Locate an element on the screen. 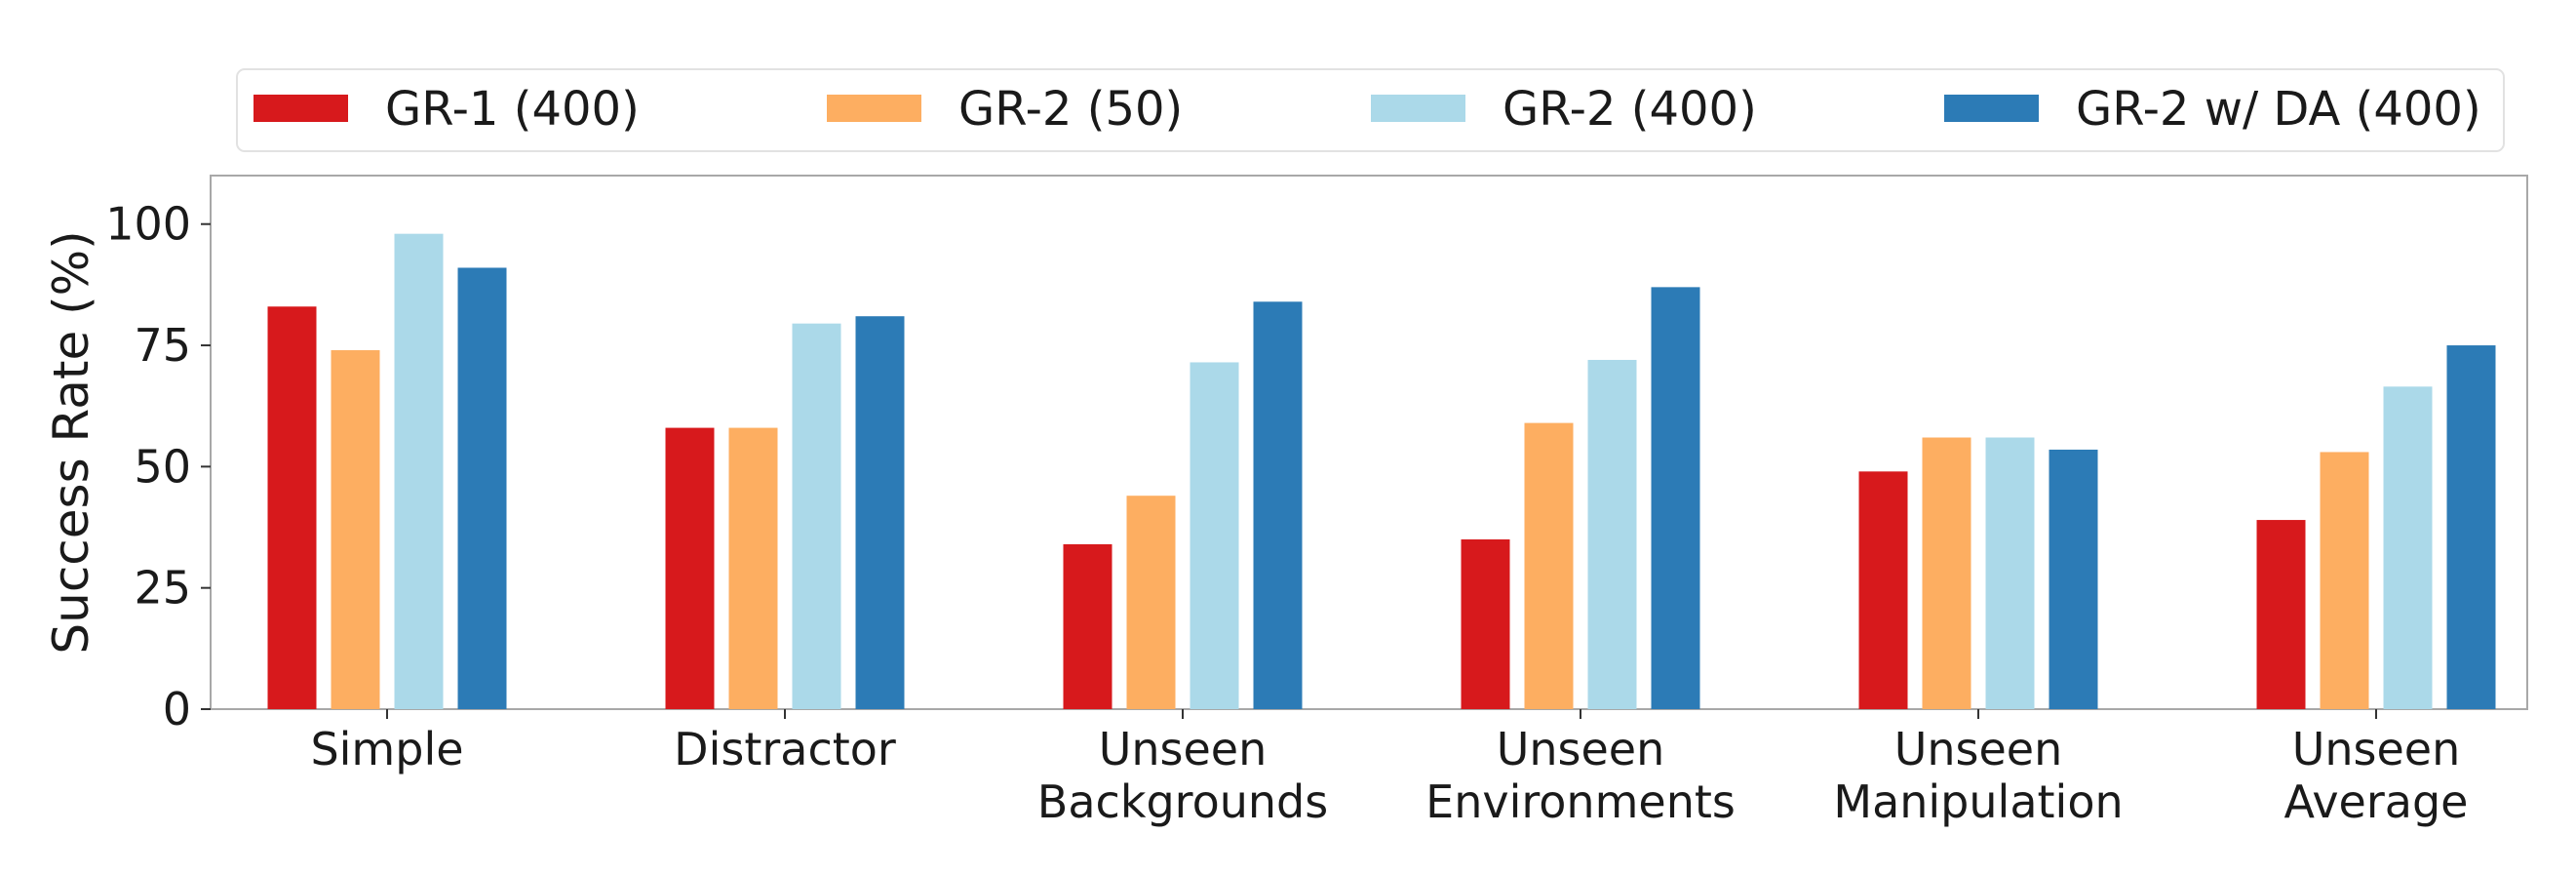 The image size is (2576, 874). bar-gr-2-400-unseen-manipulation is located at coordinates (2010, 573).